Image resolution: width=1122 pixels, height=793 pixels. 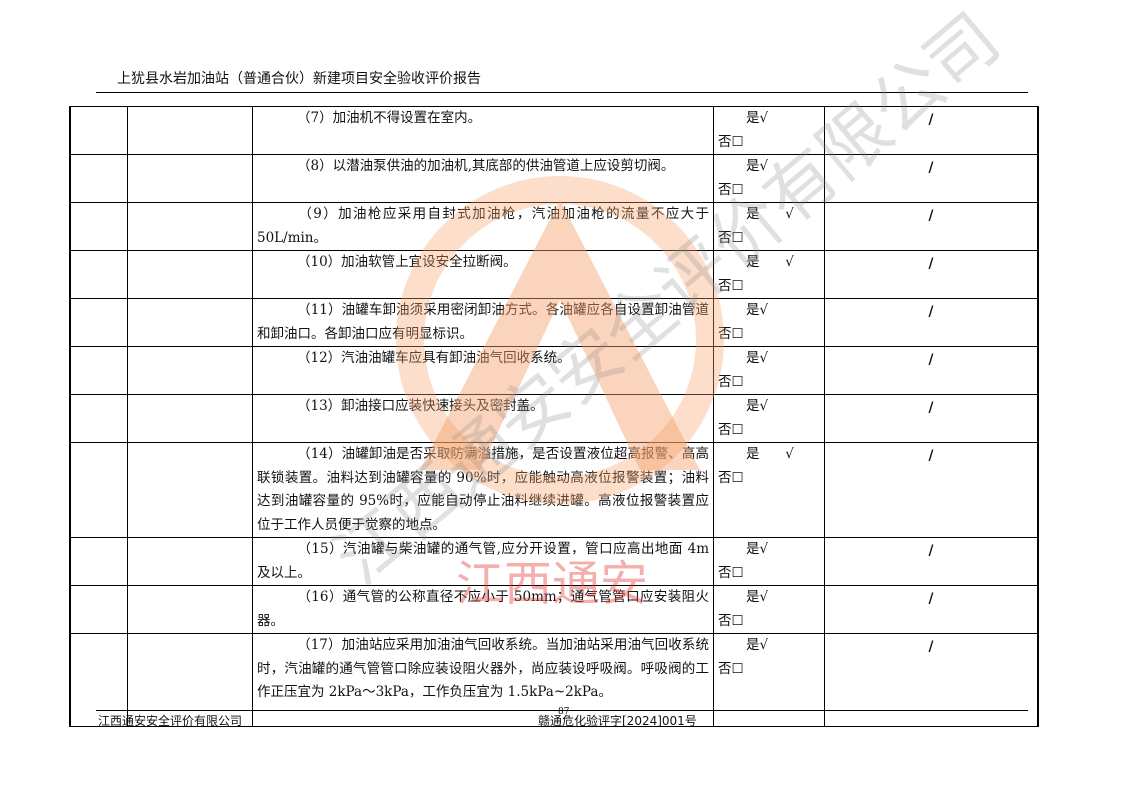 I want to click on footer-doc-number: 赣通危化验评字[2024]001号, so click(x=617, y=721).